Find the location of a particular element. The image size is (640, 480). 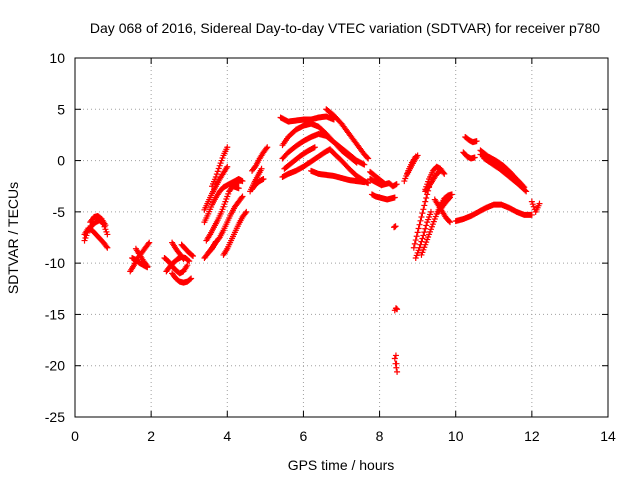

x-tick-label: 10 is located at coordinates (456, 436).